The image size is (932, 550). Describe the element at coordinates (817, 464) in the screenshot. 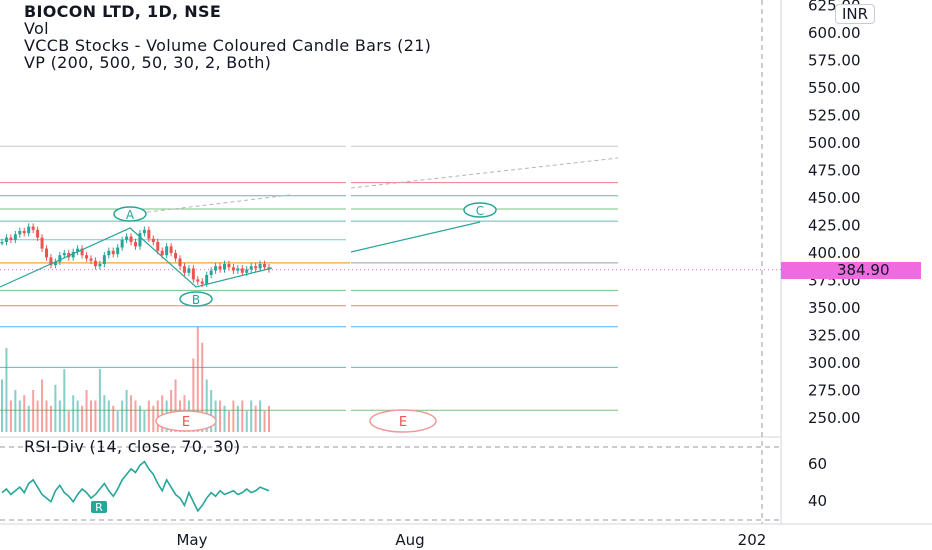

I see `rsi-tick-60: 60` at that location.